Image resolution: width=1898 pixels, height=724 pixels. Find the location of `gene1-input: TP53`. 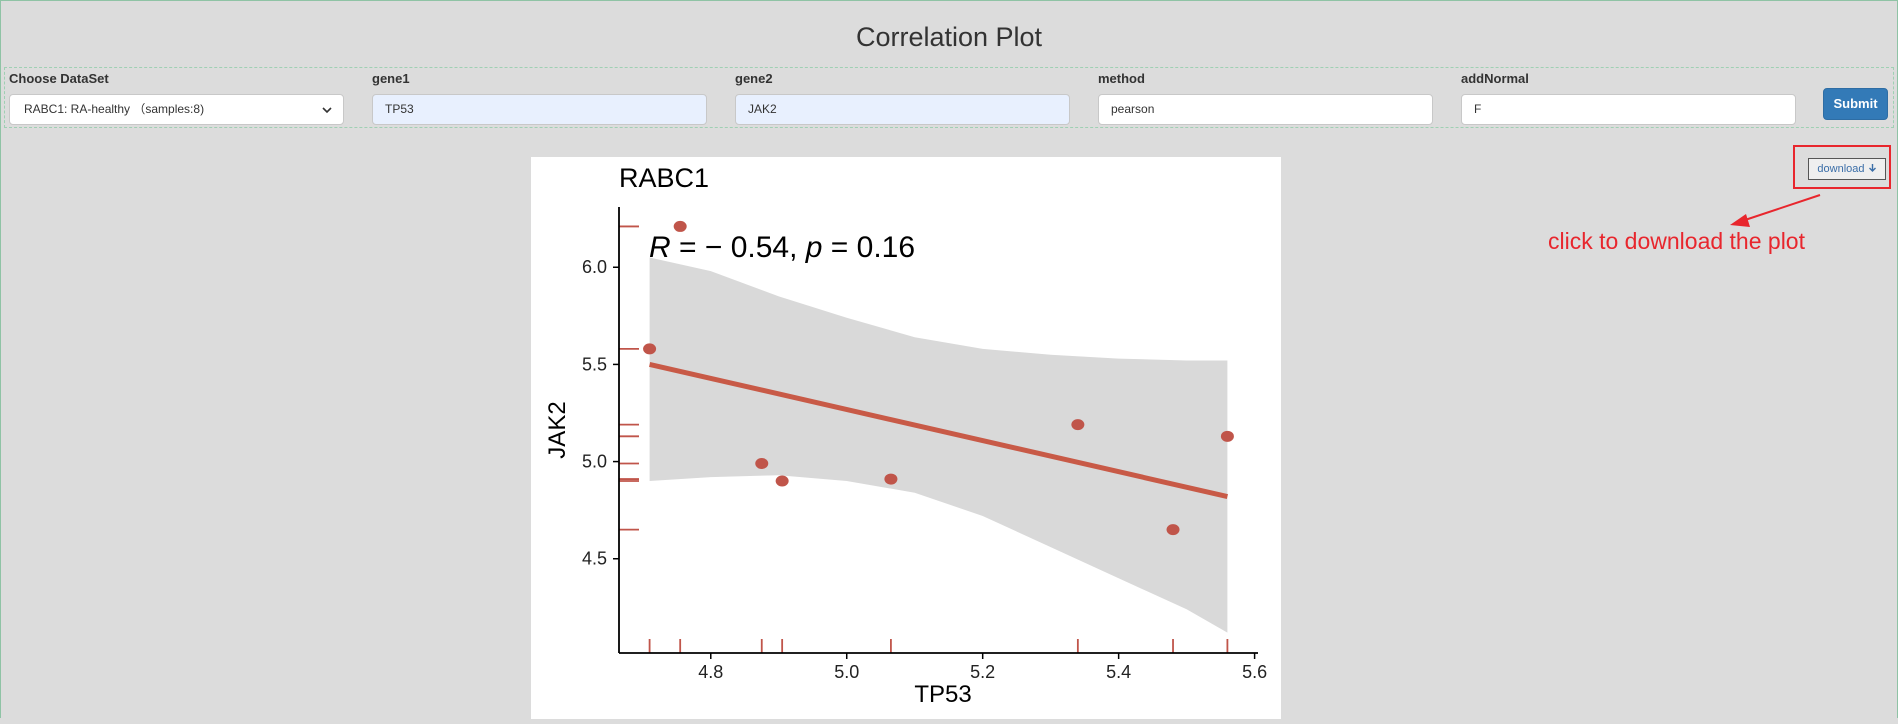

gene1-input: TP53 is located at coordinates (539, 109).